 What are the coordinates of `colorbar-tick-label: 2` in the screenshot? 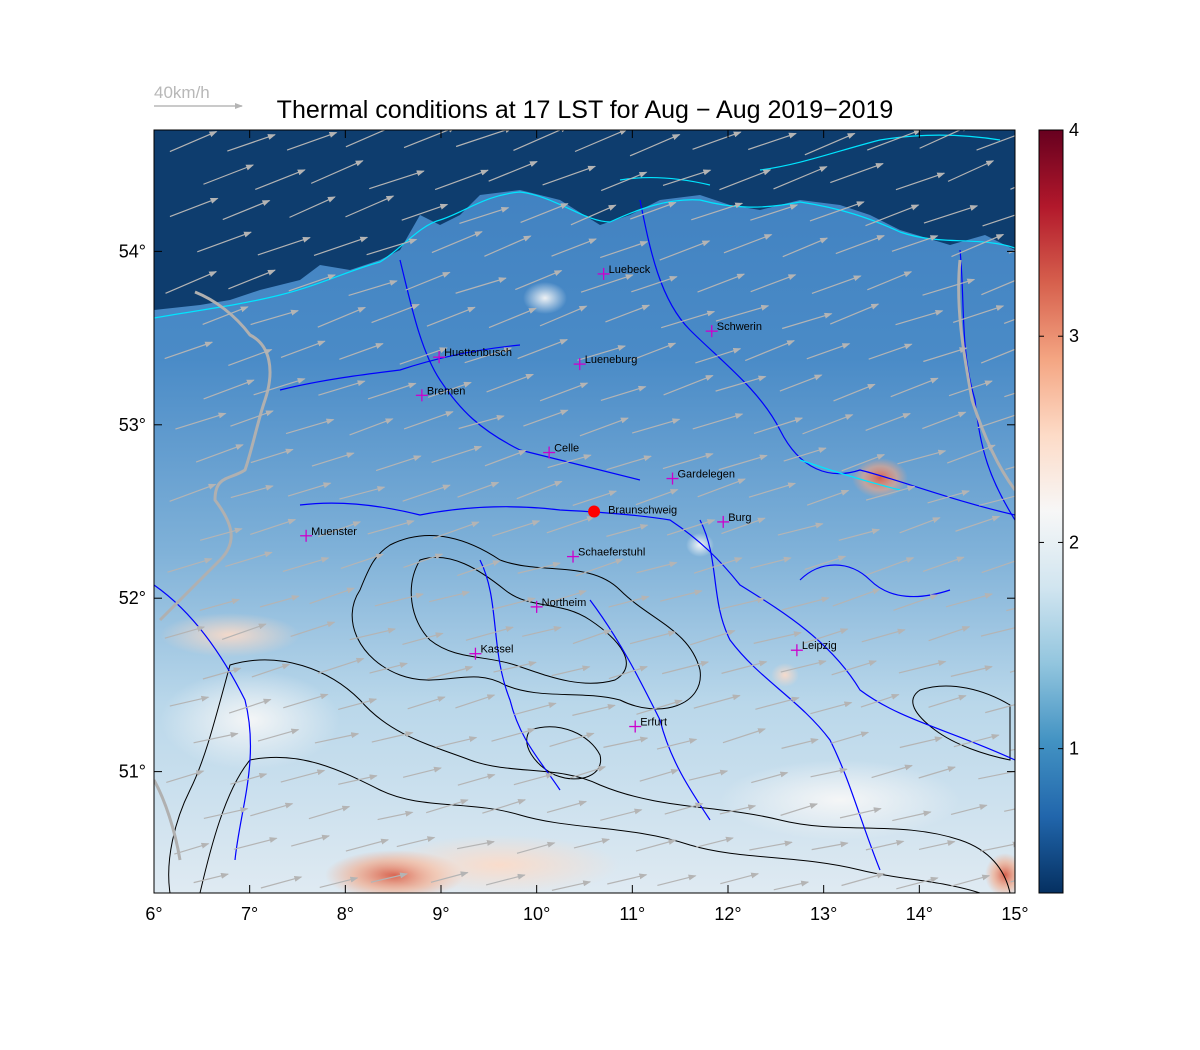 It's located at (1074, 542).